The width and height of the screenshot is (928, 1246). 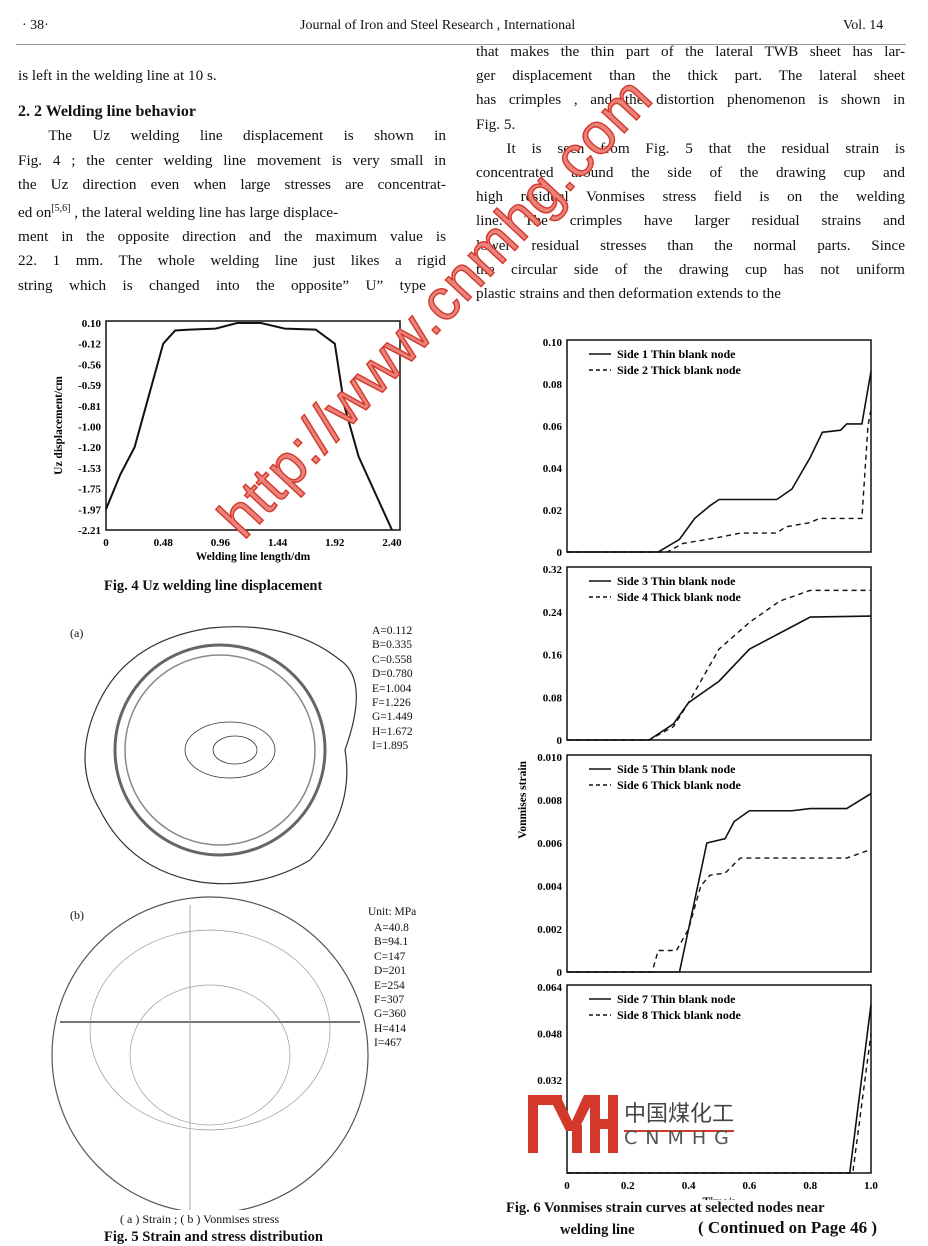 What do you see at coordinates (392, 659) in the screenshot?
I see `legend-entry: C=0.558` at bounding box center [392, 659].